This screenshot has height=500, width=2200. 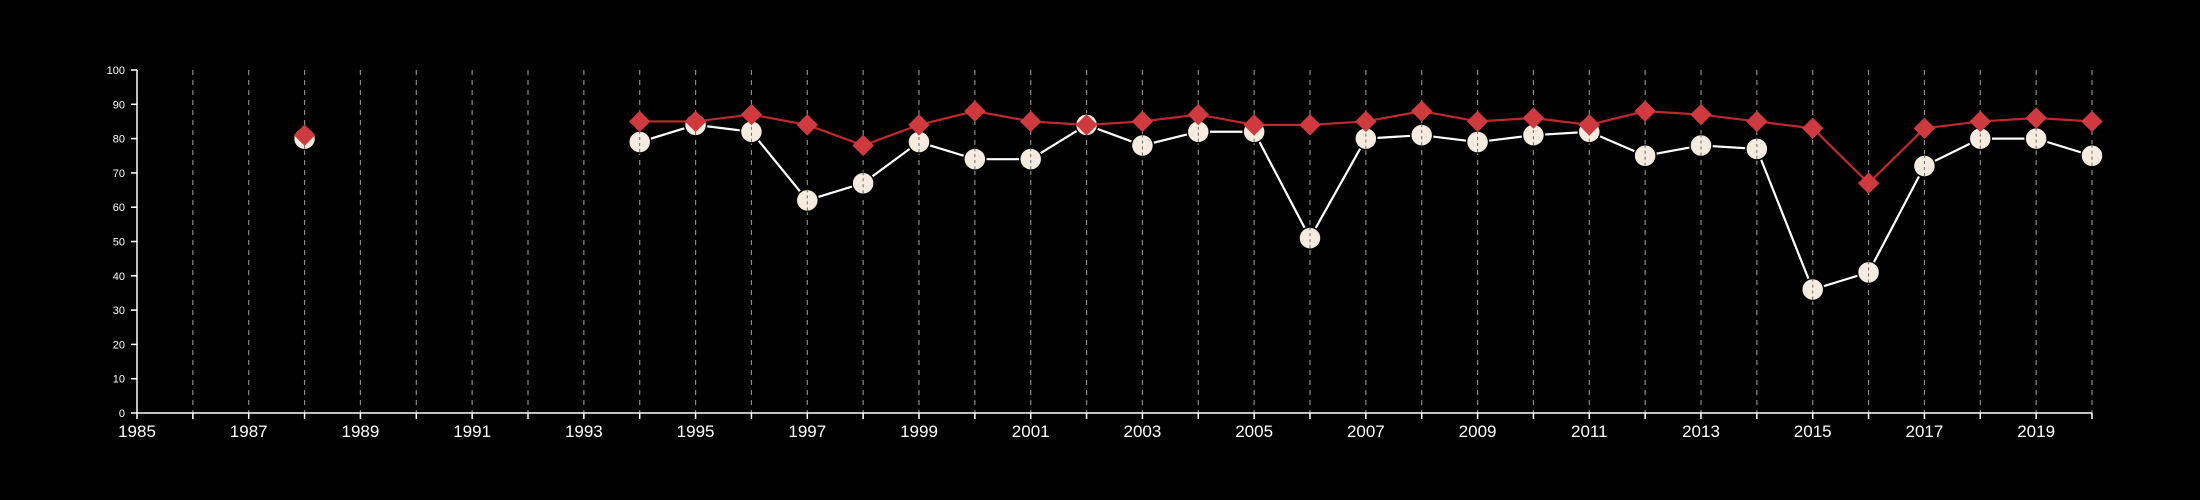 What do you see at coordinates (472, 431) in the screenshot?
I see `x-tick-label: 1991` at bounding box center [472, 431].